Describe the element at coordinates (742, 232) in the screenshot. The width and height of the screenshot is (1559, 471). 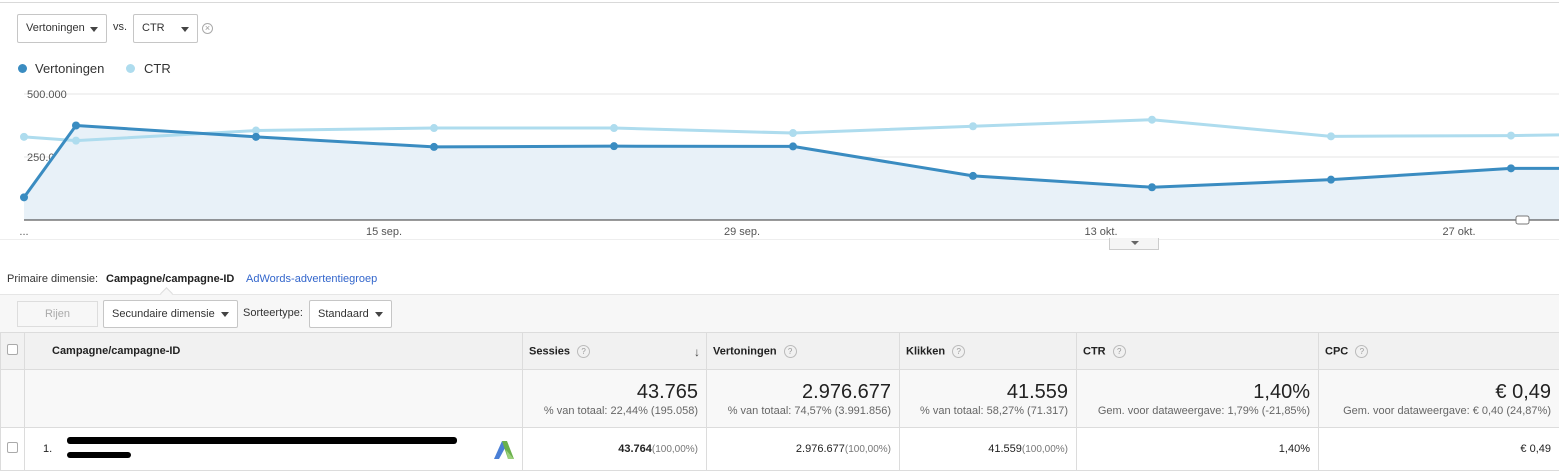
I see `x-tick-label: 29 sep.` at that location.